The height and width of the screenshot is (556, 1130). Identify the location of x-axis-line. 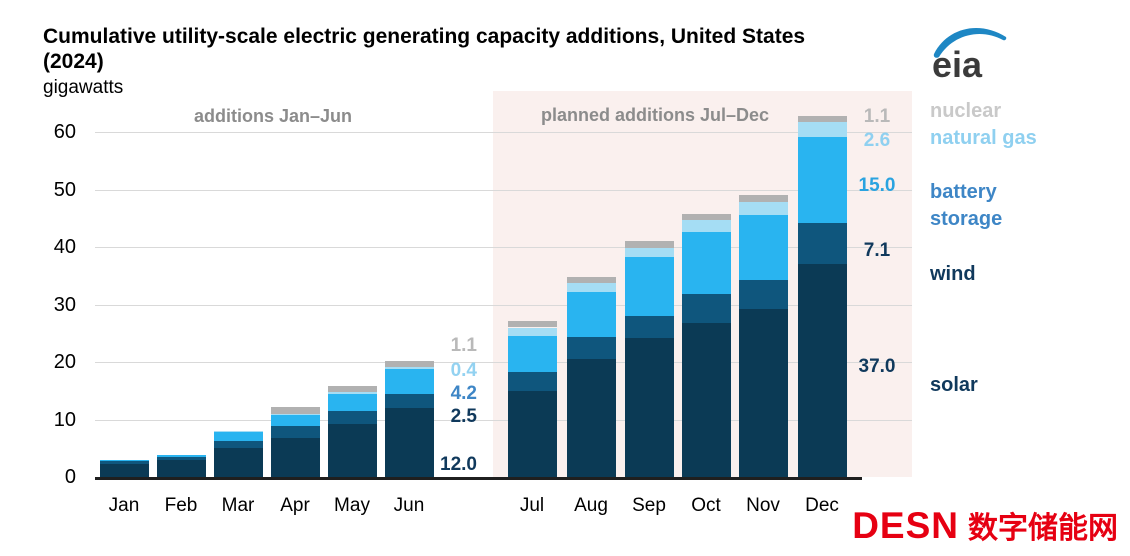
(478, 478).